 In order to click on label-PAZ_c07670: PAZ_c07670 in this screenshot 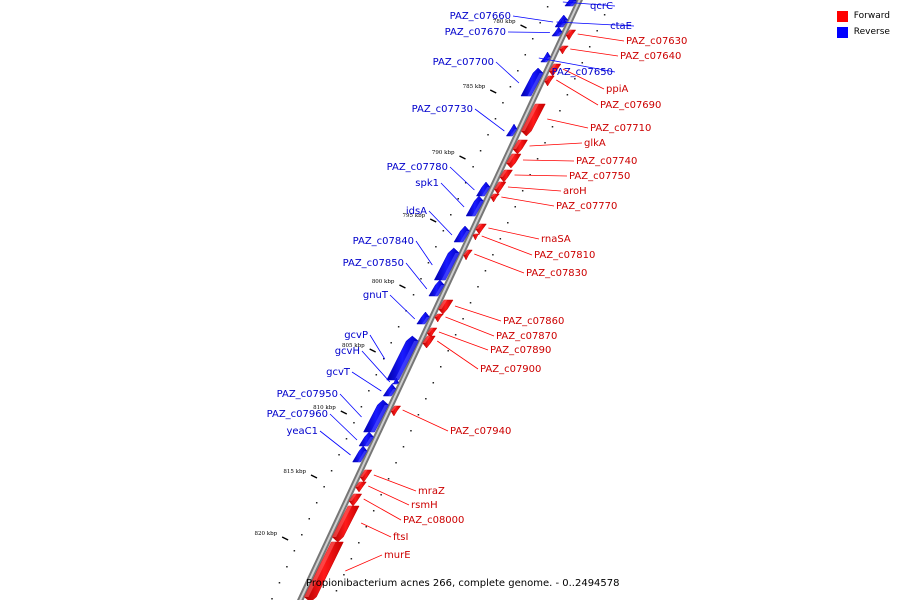, I will do `click(475, 32)`.